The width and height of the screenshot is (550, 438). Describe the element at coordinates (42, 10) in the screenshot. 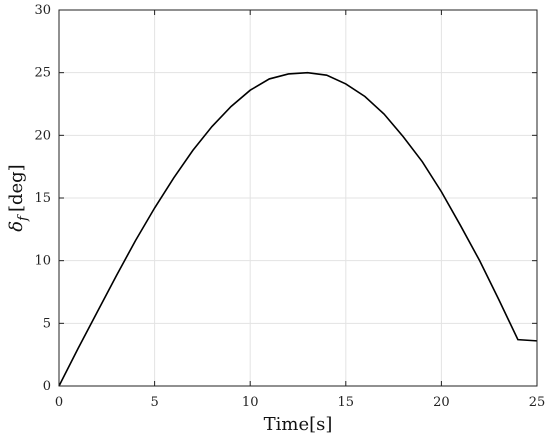

I see `y-tick-label: 30` at that location.